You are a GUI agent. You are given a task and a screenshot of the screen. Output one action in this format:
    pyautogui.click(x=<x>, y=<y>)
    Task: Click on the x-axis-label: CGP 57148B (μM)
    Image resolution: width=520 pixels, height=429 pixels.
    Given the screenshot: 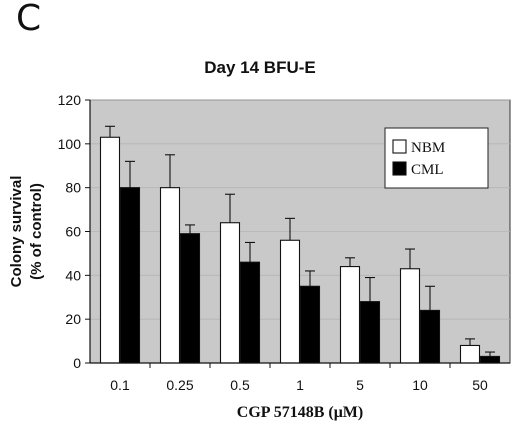 What is the action you would take?
    pyautogui.click(x=300, y=412)
    